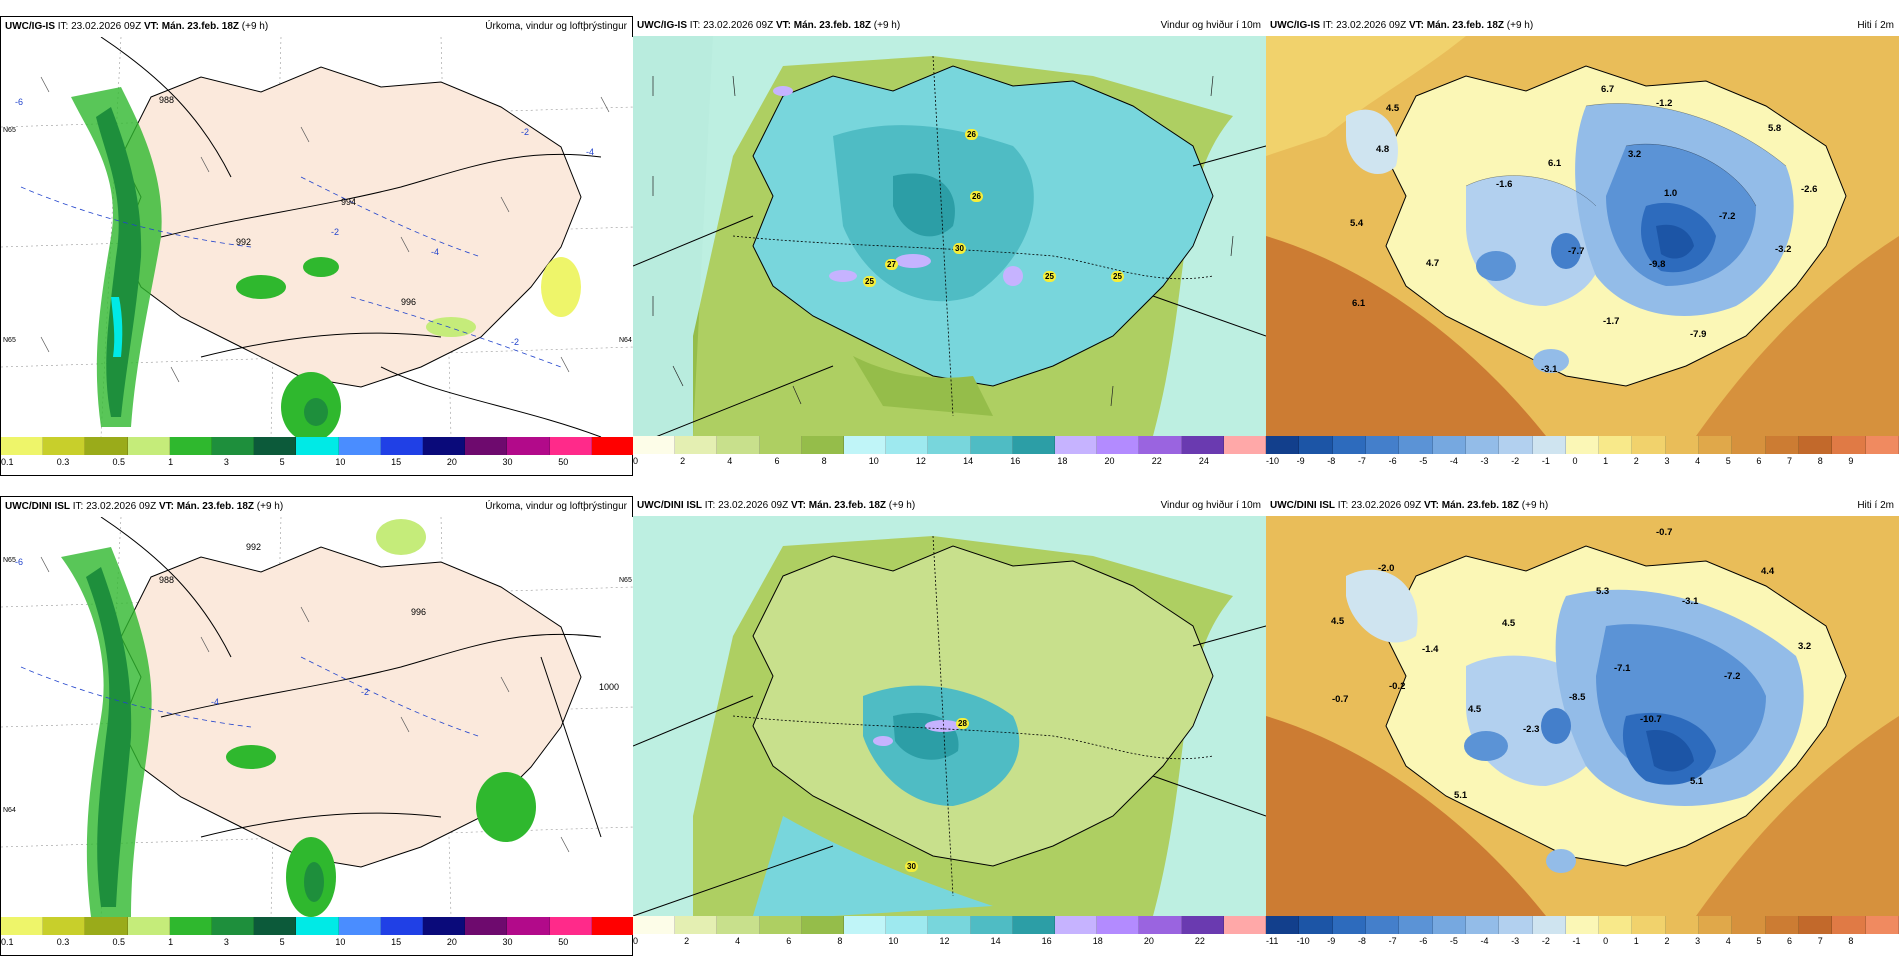 Image resolution: width=1900 pixels, height=956 pixels. What do you see at coordinates (1046, 941) in the screenshot?
I see `colorbar-tick-label: 16` at bounding box center [1046, 941].